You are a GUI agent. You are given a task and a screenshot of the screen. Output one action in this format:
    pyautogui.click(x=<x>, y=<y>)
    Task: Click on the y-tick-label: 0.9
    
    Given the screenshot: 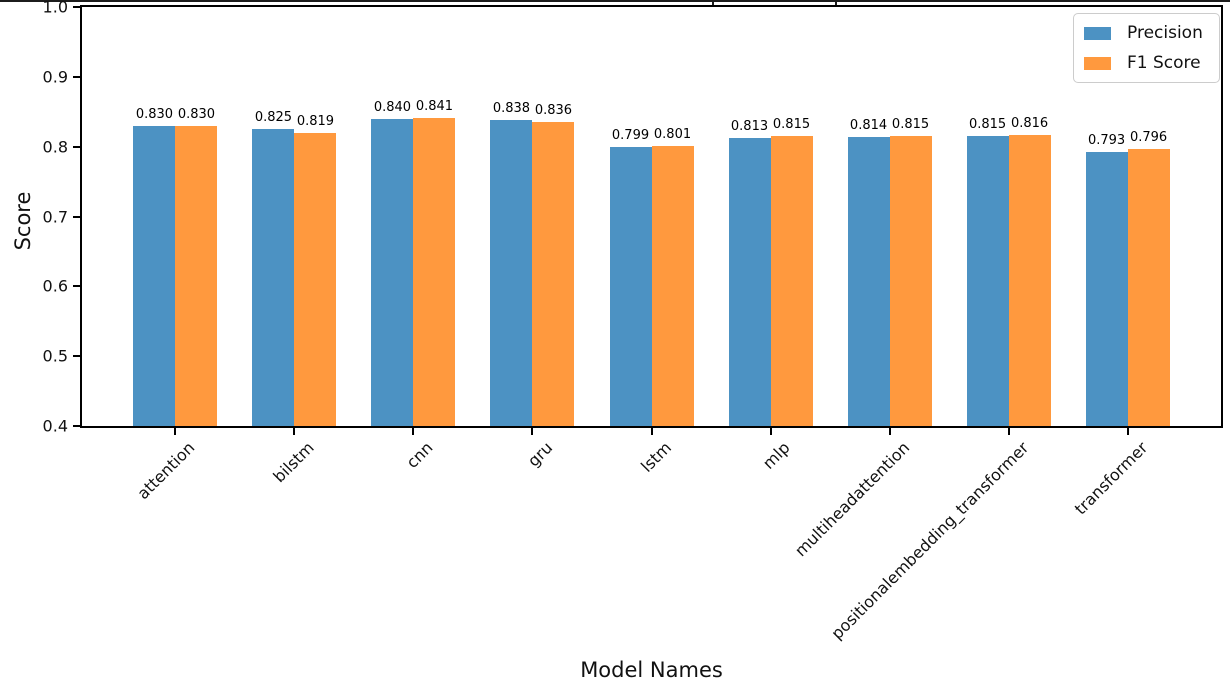 What is the action you would take?
    pyautogui.click(x=55, y=77)
    